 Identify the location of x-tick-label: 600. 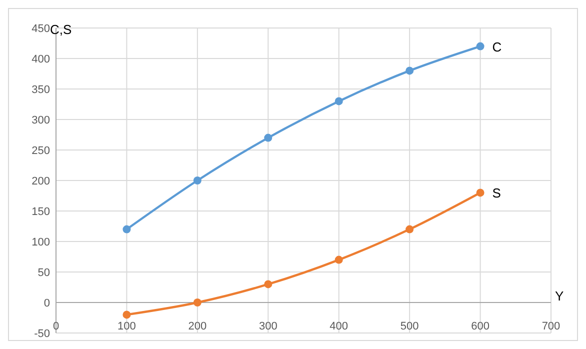
(480, 326).